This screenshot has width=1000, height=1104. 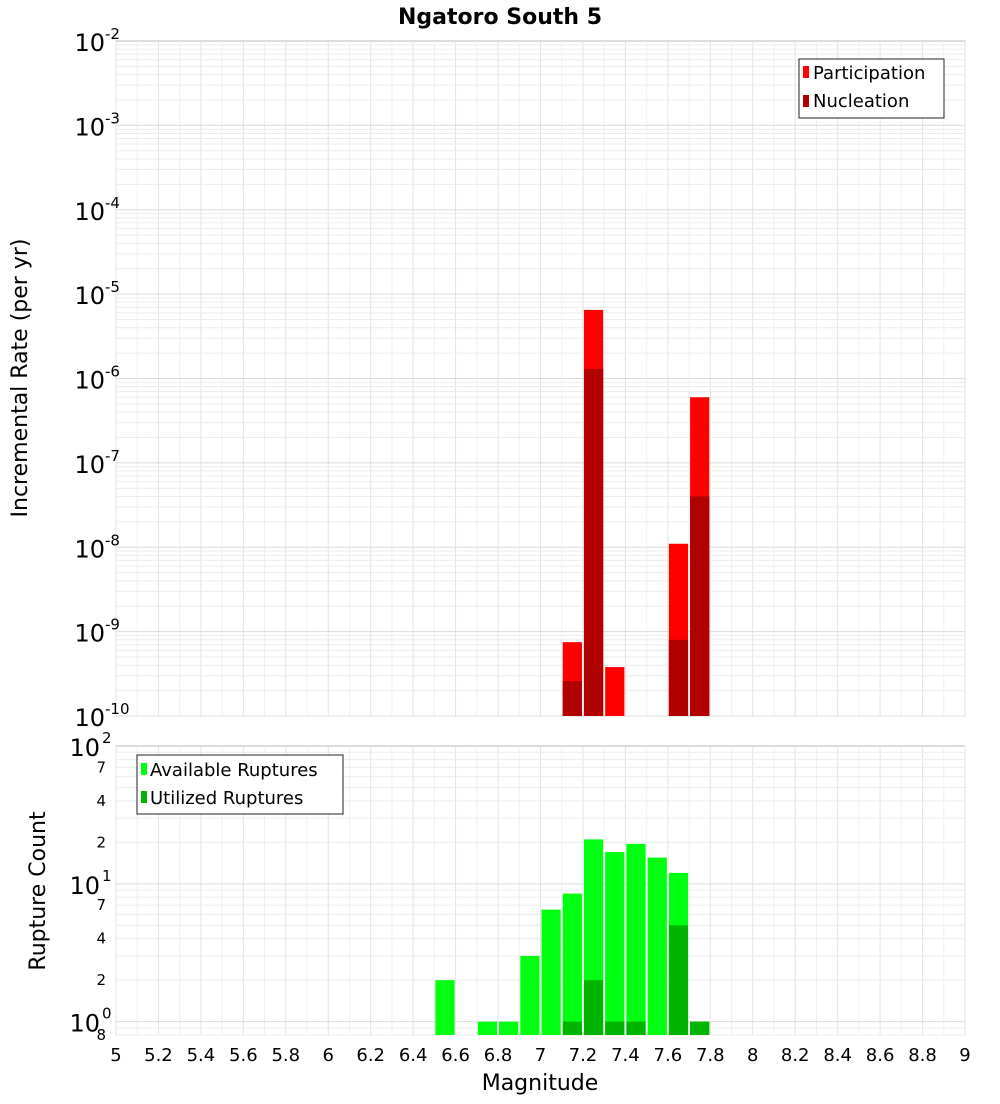 I want to click on x-tick-label: 9, so click(x=964, y=1055).